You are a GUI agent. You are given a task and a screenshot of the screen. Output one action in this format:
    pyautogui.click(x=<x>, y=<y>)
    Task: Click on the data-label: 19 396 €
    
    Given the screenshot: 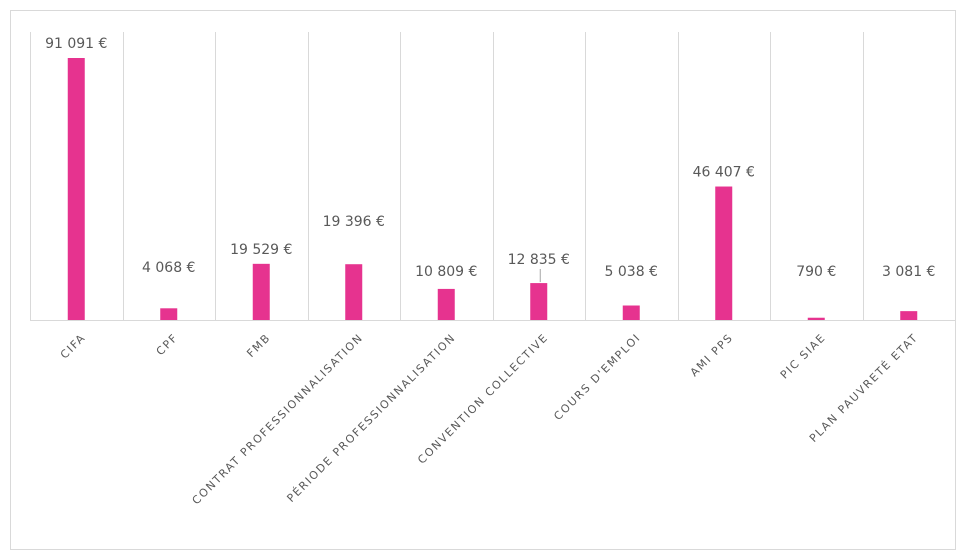 What is the action you would take?
    pyautogui.click(x=354, y=222)
    